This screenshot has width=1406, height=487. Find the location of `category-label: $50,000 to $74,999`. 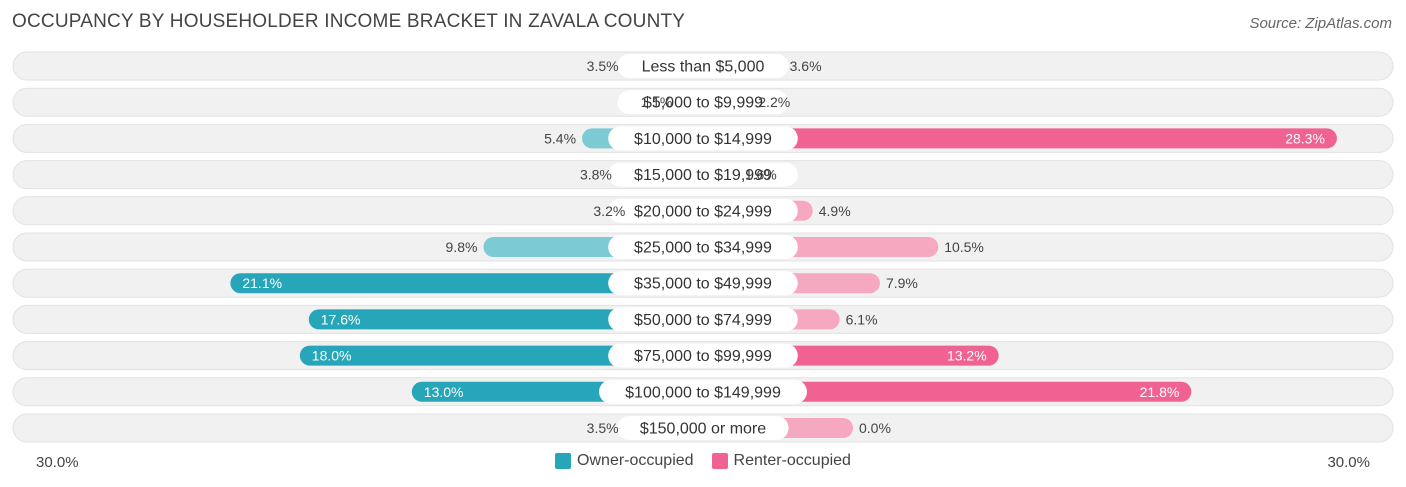

category-label: $50,000 to $74,999 is located at coordinates (703, 320).